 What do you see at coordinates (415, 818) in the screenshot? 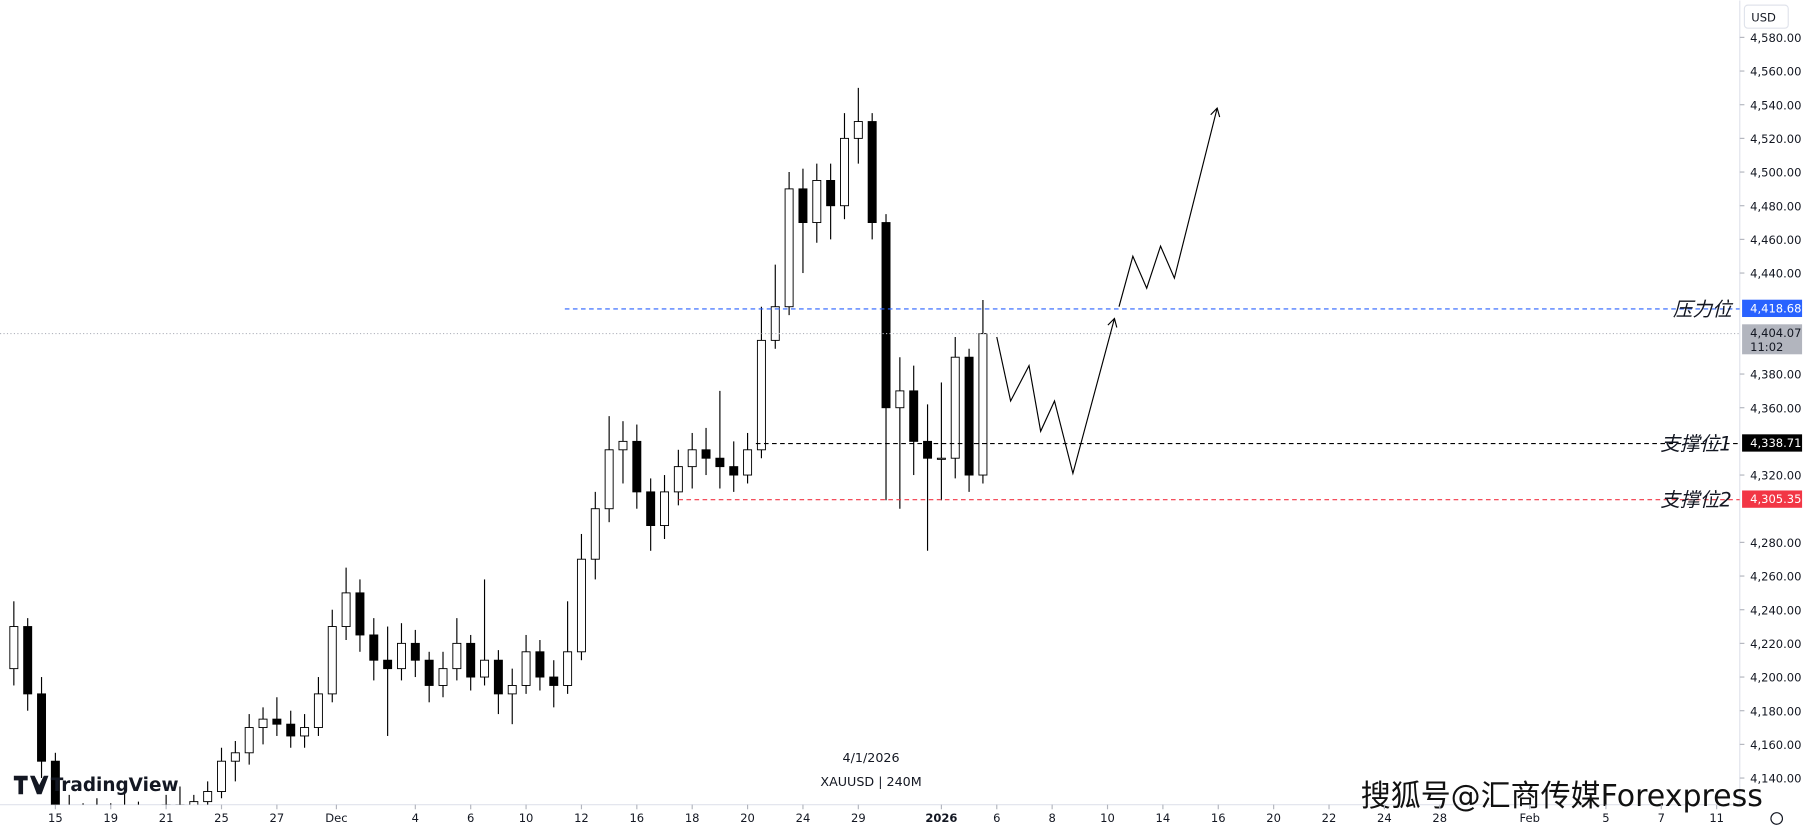
I see `x-tick-label: 4` at bounding box center [415, 818].